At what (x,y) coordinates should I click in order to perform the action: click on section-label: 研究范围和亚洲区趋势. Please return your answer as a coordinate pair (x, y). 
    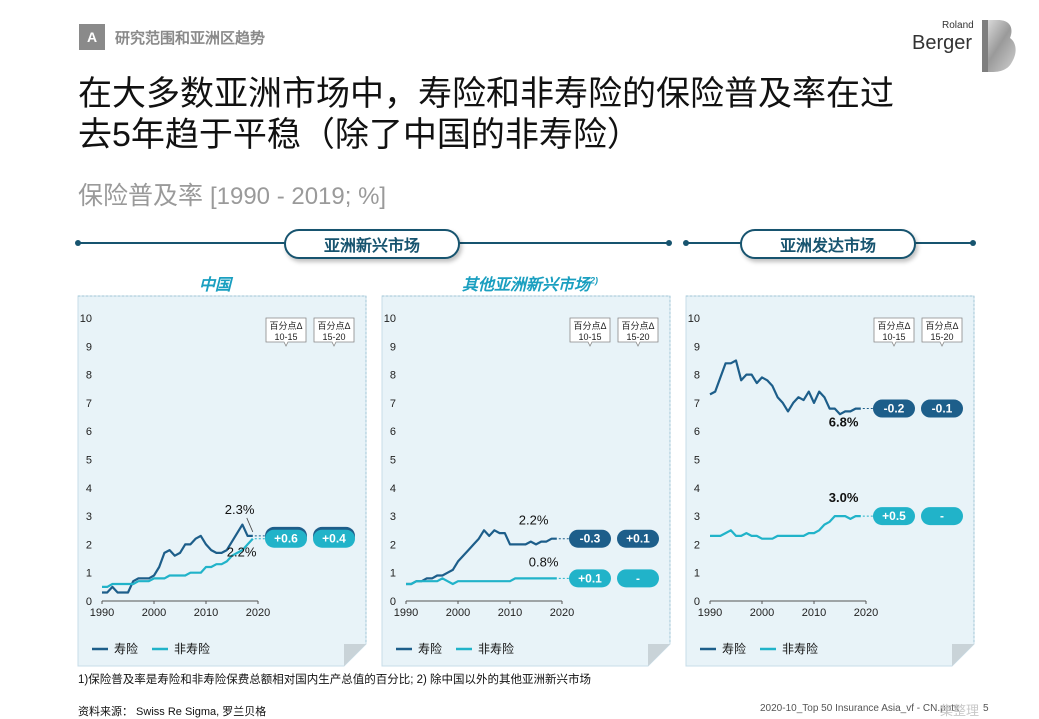
    Looking at the image, I should click on (190, 38).